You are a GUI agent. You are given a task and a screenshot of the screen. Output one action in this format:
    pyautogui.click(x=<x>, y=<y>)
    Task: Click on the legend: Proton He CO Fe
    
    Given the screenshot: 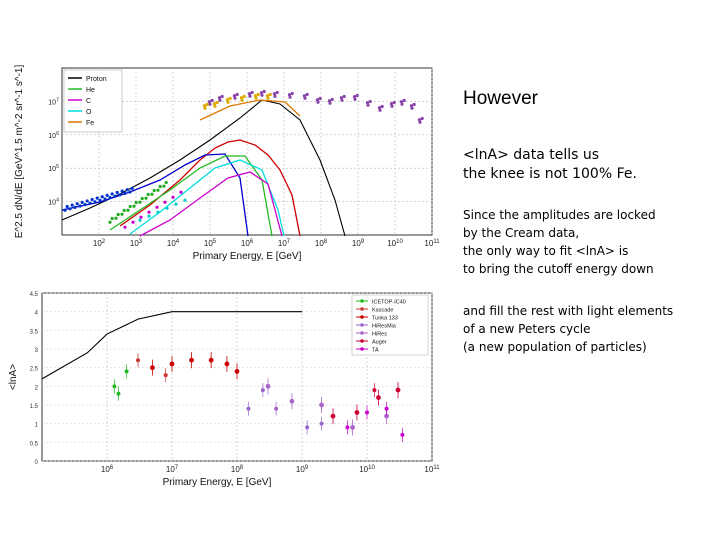 What is the action you would take?
    pyautogui.click(x=93, y=101)
    